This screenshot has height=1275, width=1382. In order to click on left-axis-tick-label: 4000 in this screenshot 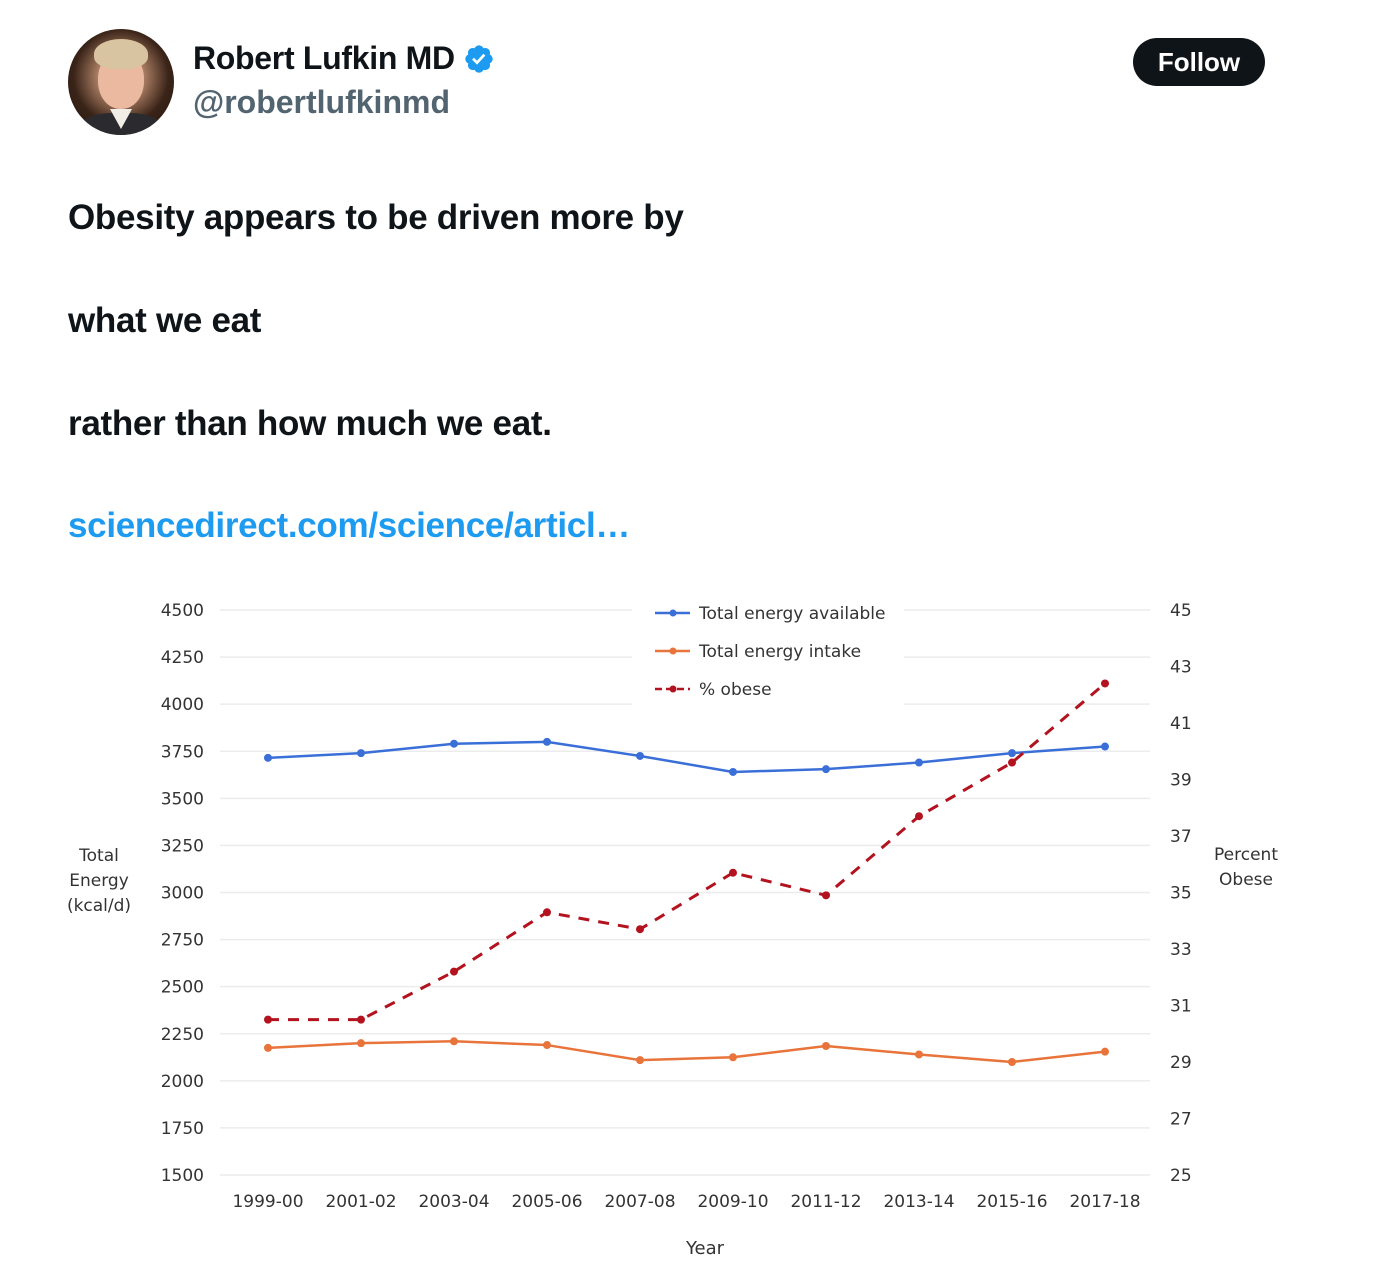, I will do `click(182, 705)`.